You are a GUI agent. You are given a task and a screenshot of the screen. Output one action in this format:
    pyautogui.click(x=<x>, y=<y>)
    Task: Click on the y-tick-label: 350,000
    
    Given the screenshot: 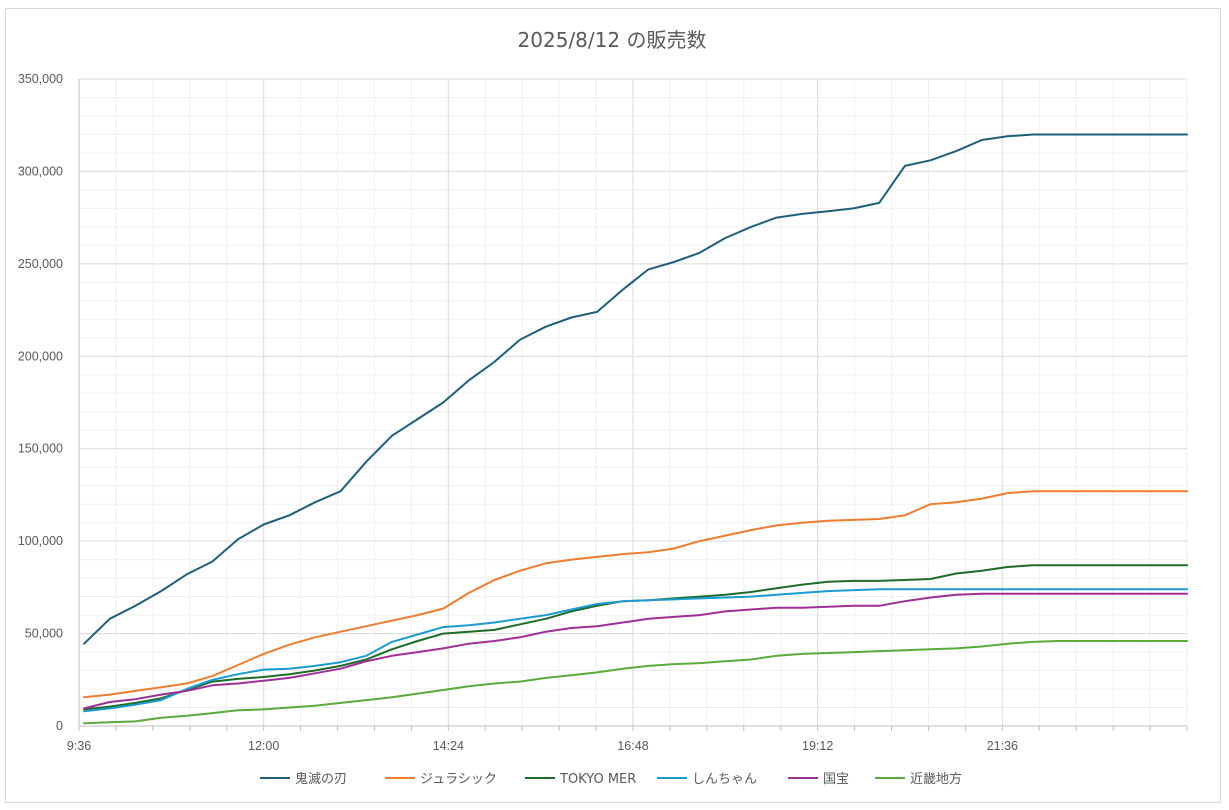 What is the action you would take?
    pyautogui.click(x=40, y=79)
    